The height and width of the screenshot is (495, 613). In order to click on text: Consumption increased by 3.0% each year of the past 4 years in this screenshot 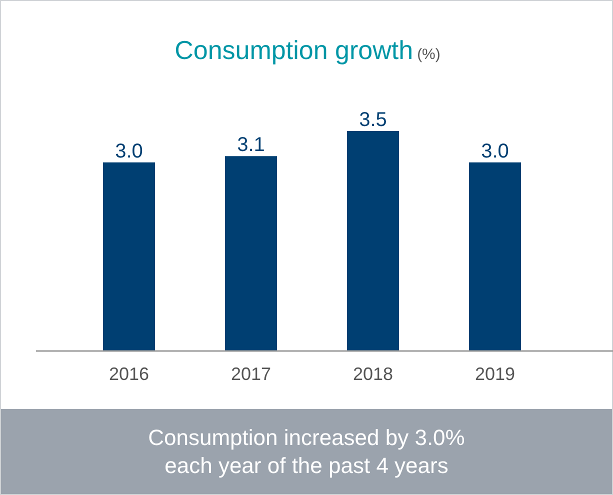, I will do `click(306, 452)`.